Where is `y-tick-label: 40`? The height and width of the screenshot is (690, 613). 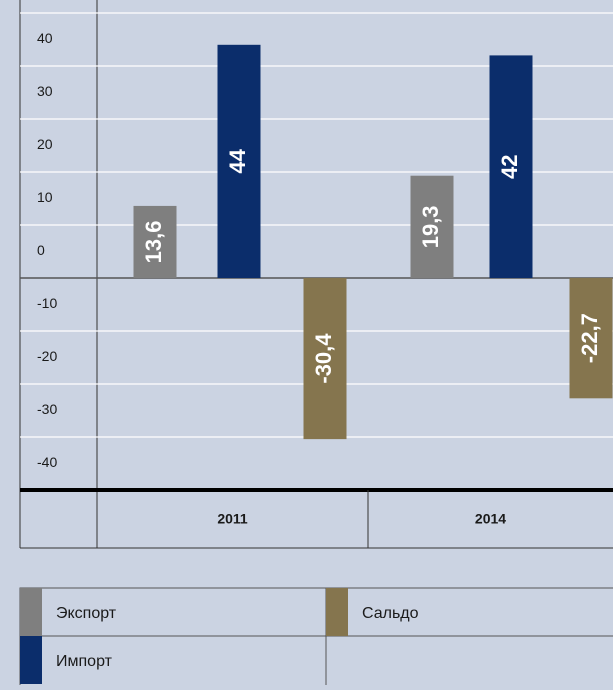 y-tick-label: 40 is located at coordinates (45, 38).